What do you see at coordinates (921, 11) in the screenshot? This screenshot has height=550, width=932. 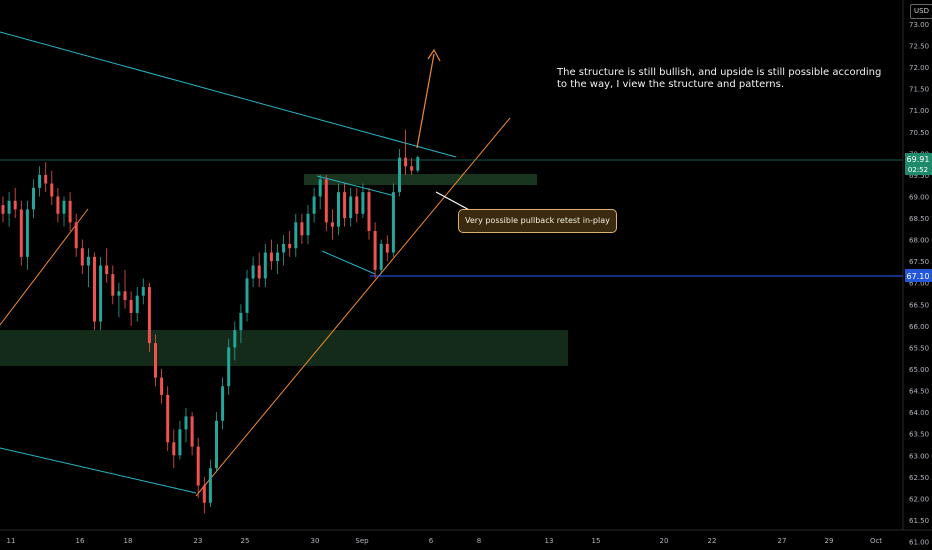 I see `currency-badge: USD` at bounding box center [921, 11].